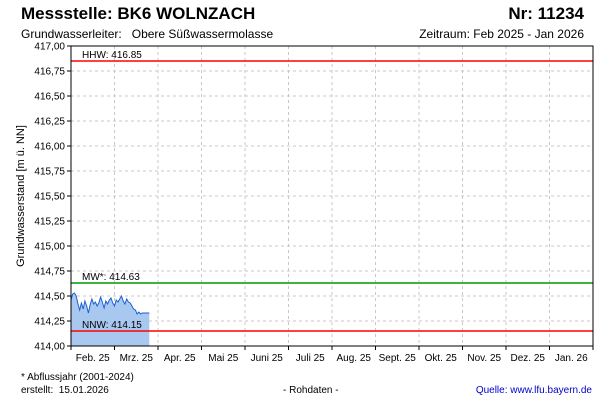 Image resolution: width=600 pixels, height=400 pixels. I want to click on x-tick-label: Mrz. 25, so click(137, 358).